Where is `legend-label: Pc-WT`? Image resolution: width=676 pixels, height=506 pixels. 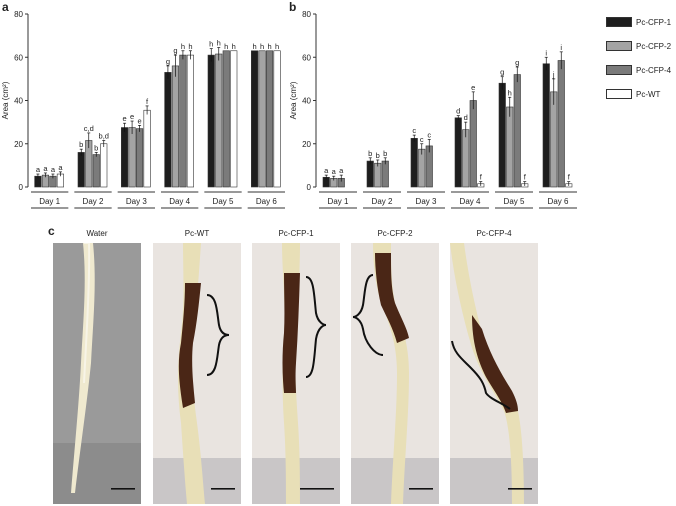
legend-label: Pc-WT is located at coordinates (648, 94).